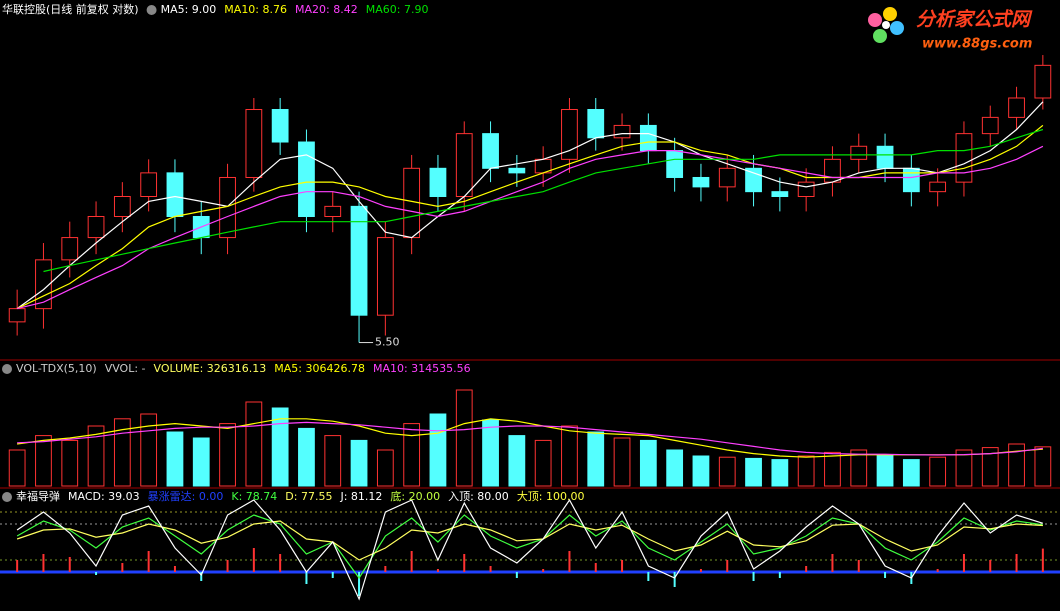 Image resolution: width=1060 pixels, height=611 pixels. What do you see at coordinates (529, 547) in the screenshot?
I see `kdj-line` at bounding box center [529, 547].